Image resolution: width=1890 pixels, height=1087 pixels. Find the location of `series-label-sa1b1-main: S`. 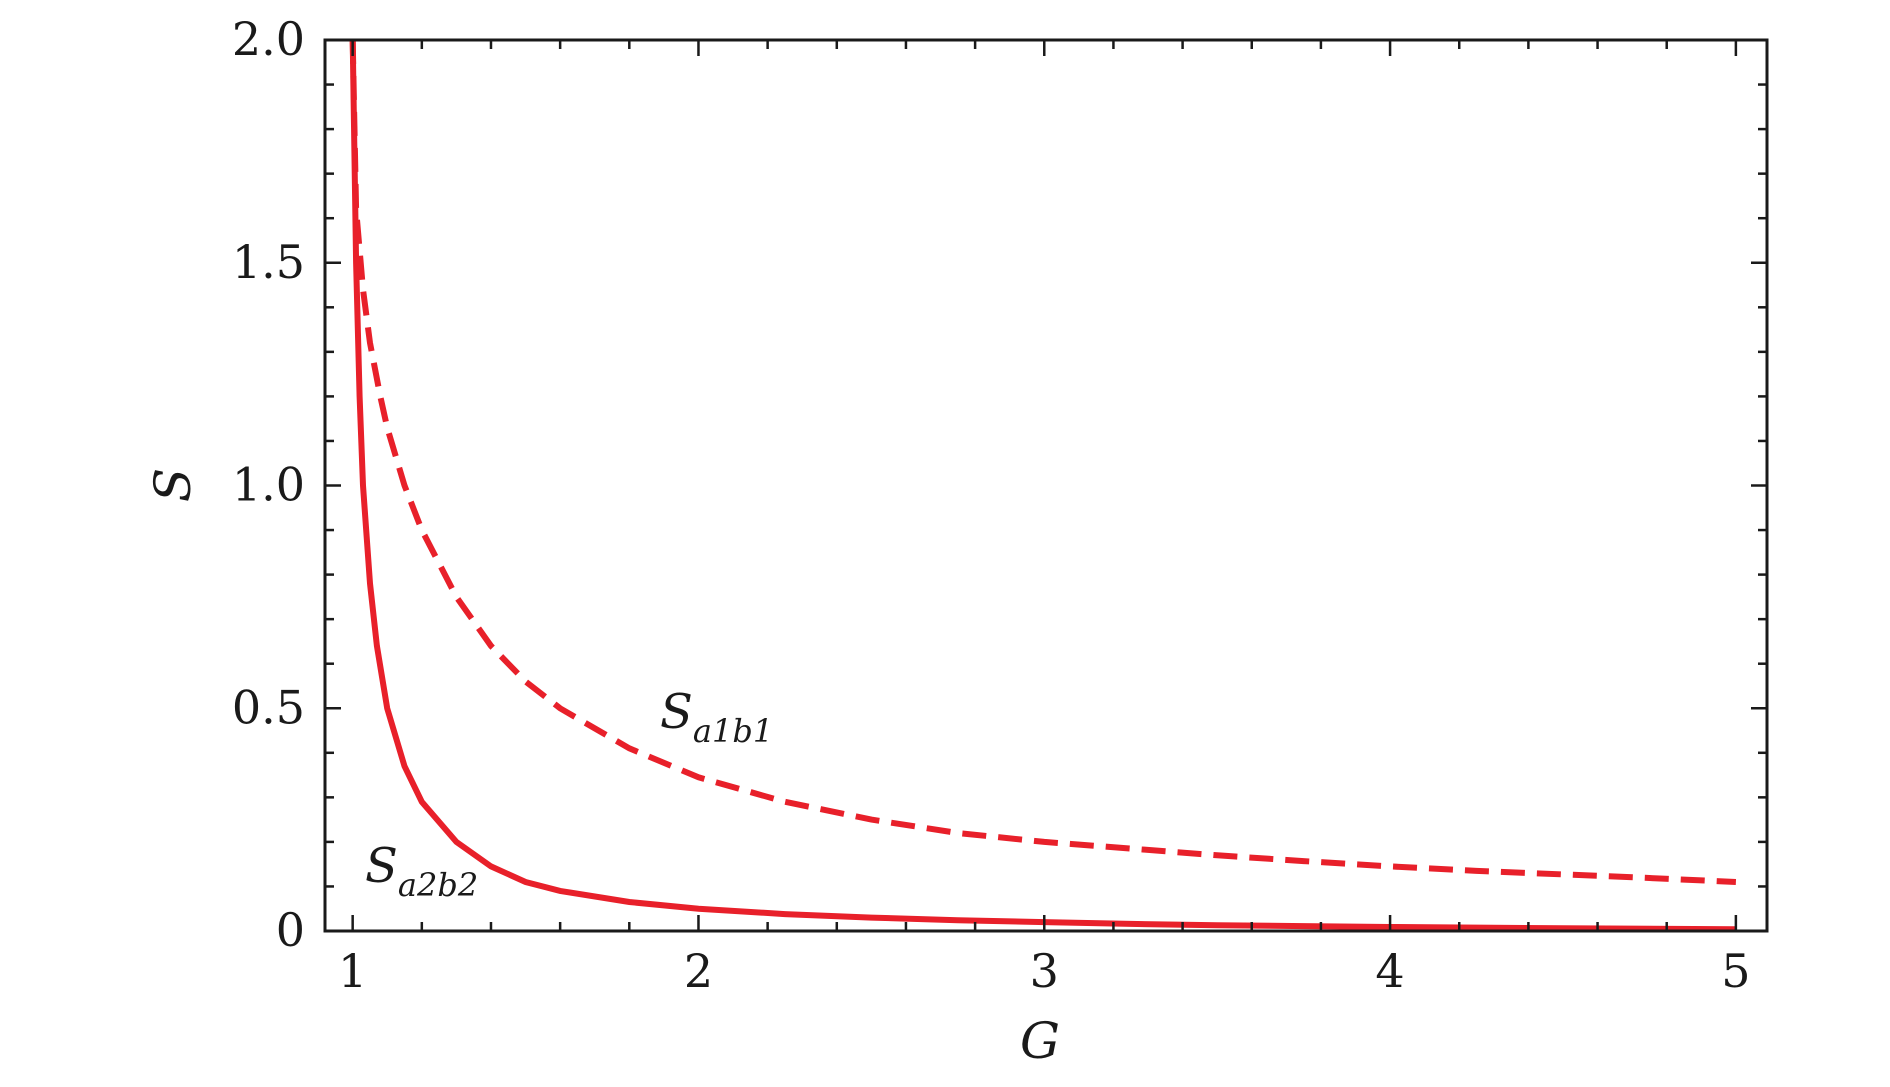

series-label-sa1b1-main: S is located at coordinates (676, 712).